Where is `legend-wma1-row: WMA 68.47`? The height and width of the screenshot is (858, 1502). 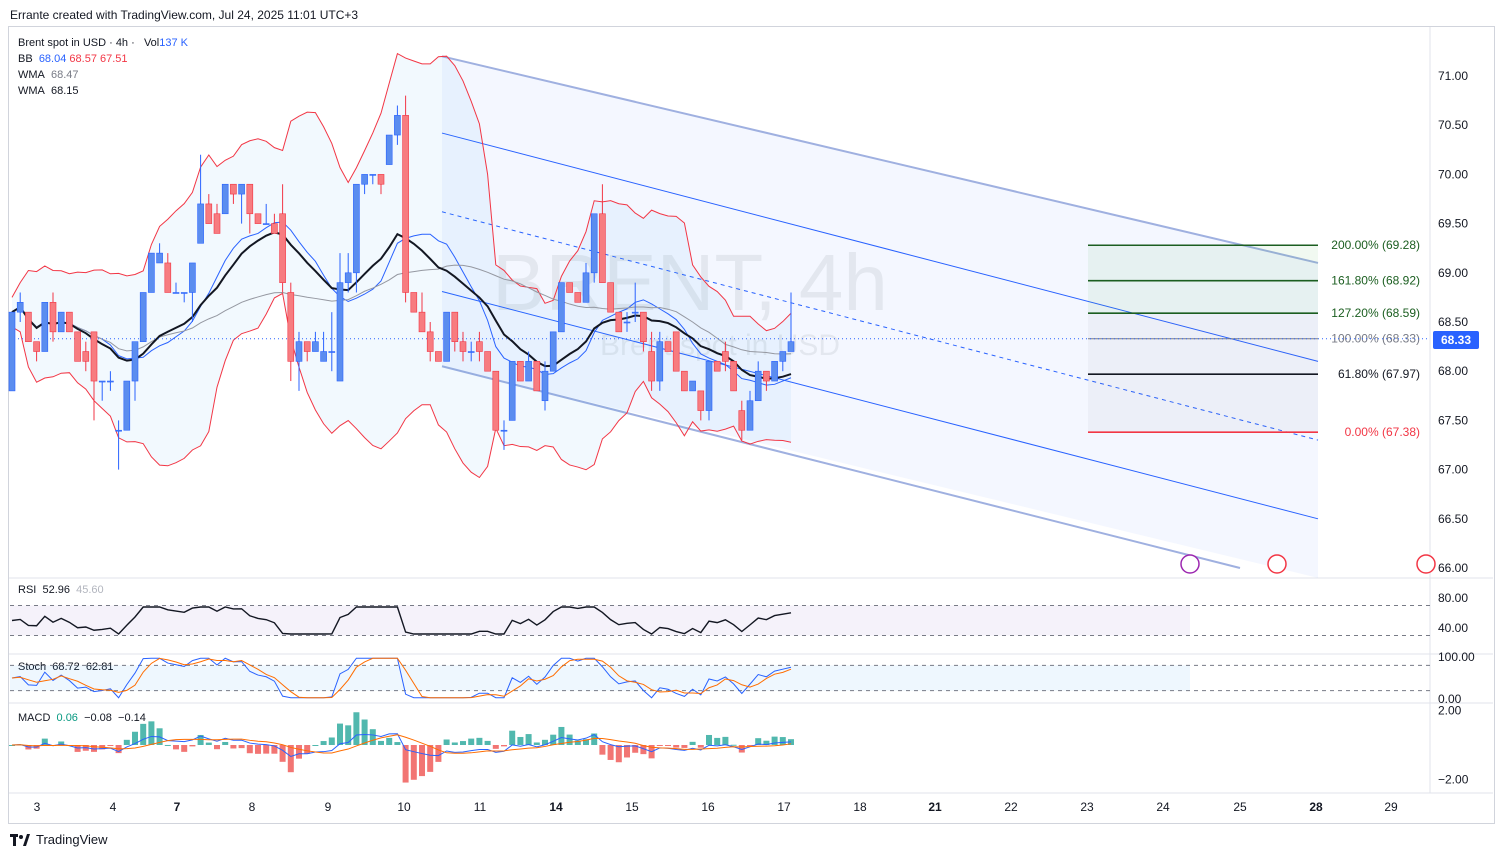
legend-wma1-row: WMA 68.47 is located at coordinates (48, 75).